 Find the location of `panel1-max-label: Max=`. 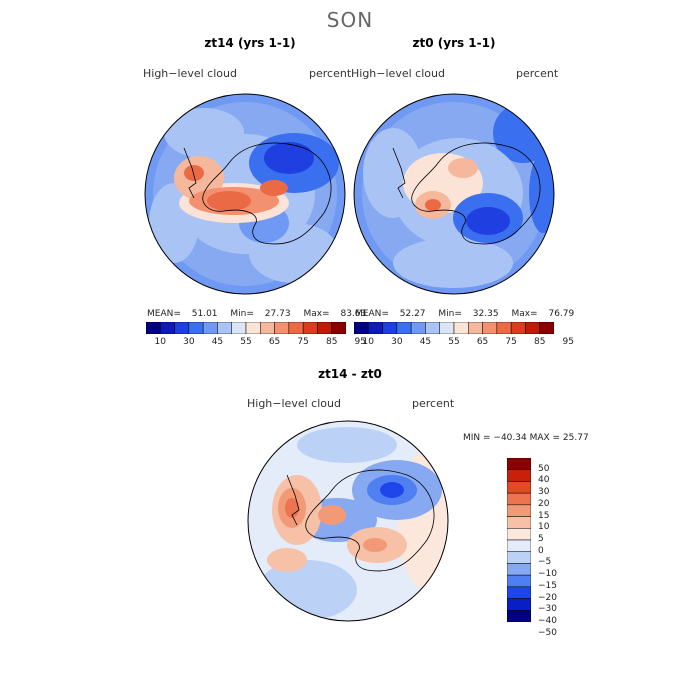

panel1-max-label: Max= is located at coordinates (316, 314).